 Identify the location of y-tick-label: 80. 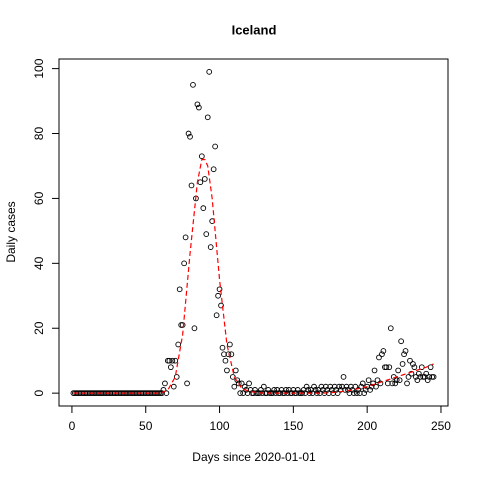
(39, 134).